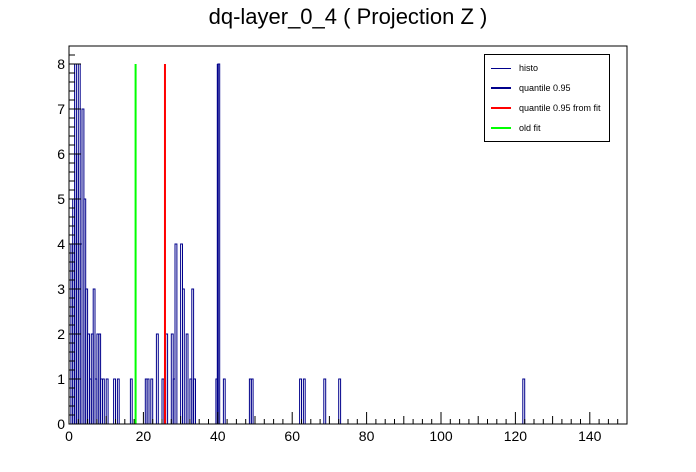  I want to click on x-tick-label: 60, so click(292, 436).